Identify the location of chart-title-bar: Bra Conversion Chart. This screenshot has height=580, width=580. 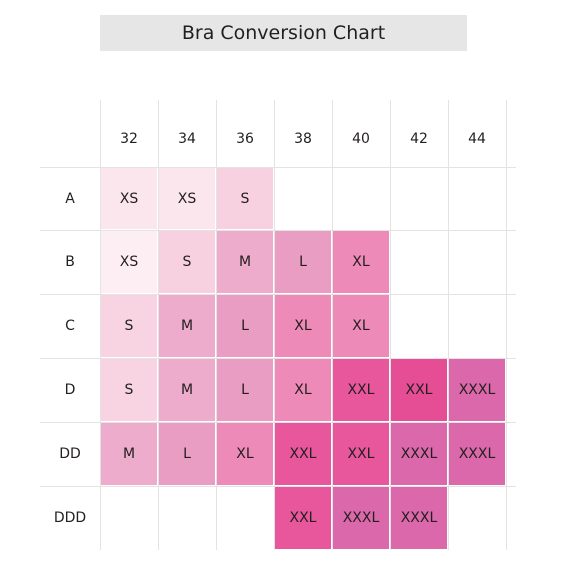
(283, 33).